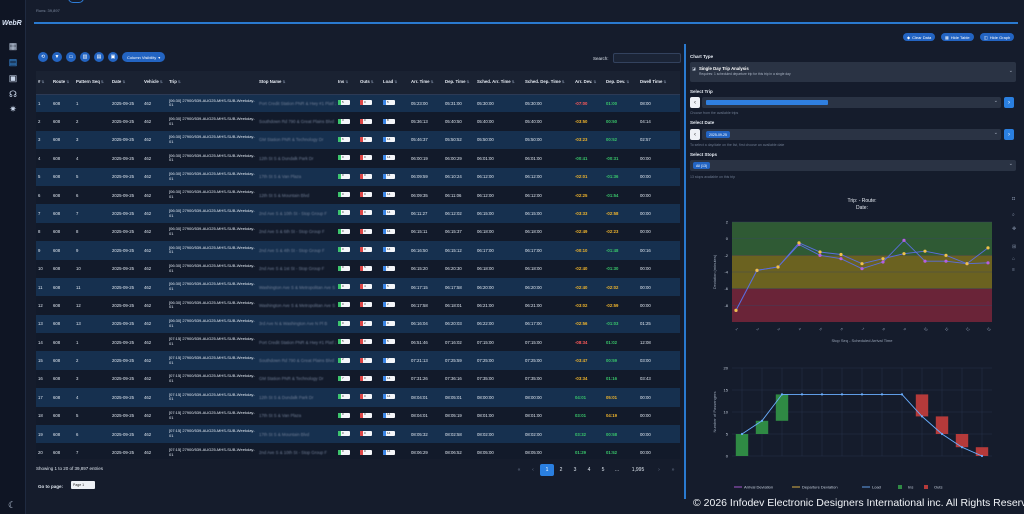 This screenshot has width=1024, height=514. I want to click on select-date-dropdown: 2025-09-25 ⌄, so click(851, 134).